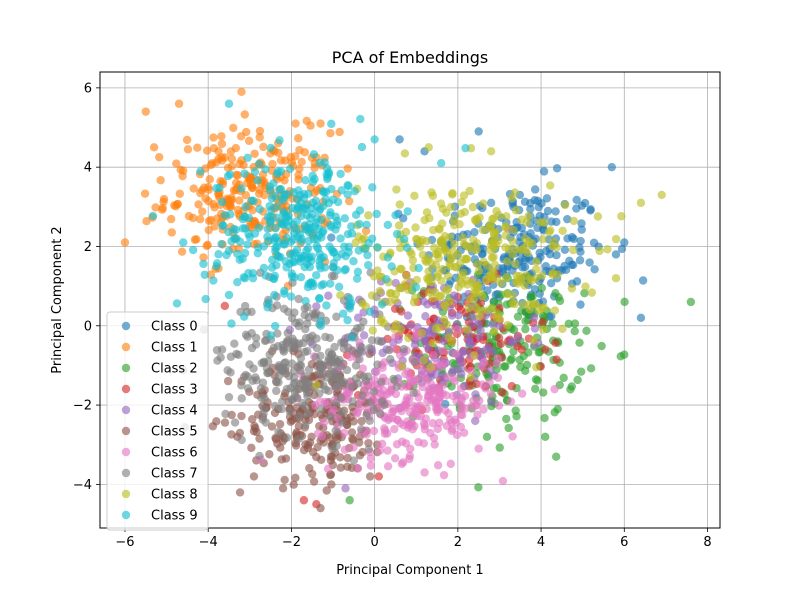 The image size is (800, 600). Describe the element at coordinates (624, 542) in the screenshot. I see `x-tick-label: 6` at that location.